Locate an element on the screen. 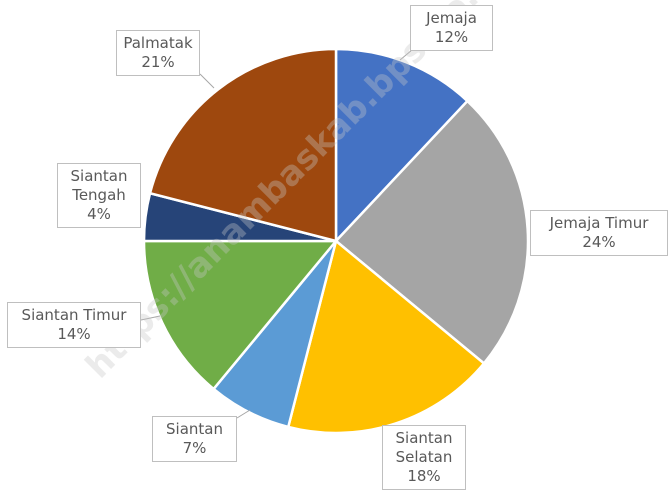 Image resolution: width=671 pixels, height=491 pixels. category-name: Jemaja Timur is located at coordinates (599, 223).